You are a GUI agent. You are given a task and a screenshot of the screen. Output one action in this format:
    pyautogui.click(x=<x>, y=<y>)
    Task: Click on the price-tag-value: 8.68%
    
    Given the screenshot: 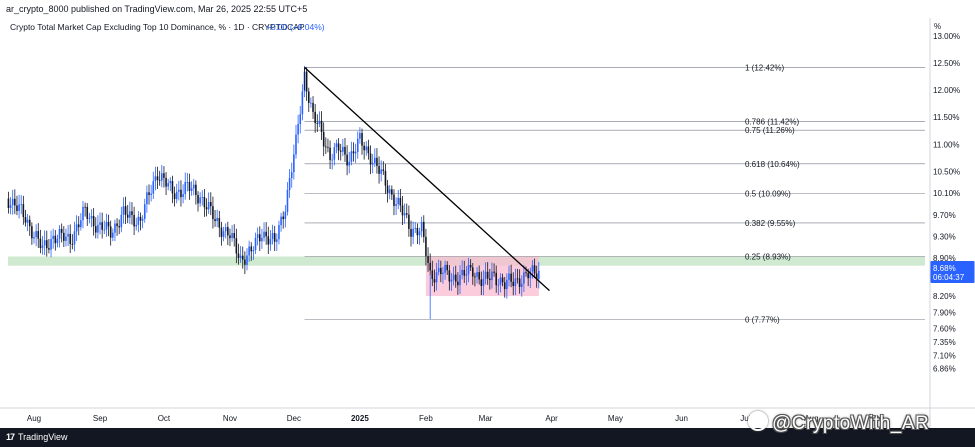 What is the action you would take?
    pyautogui.click(x=944, y=268)
    